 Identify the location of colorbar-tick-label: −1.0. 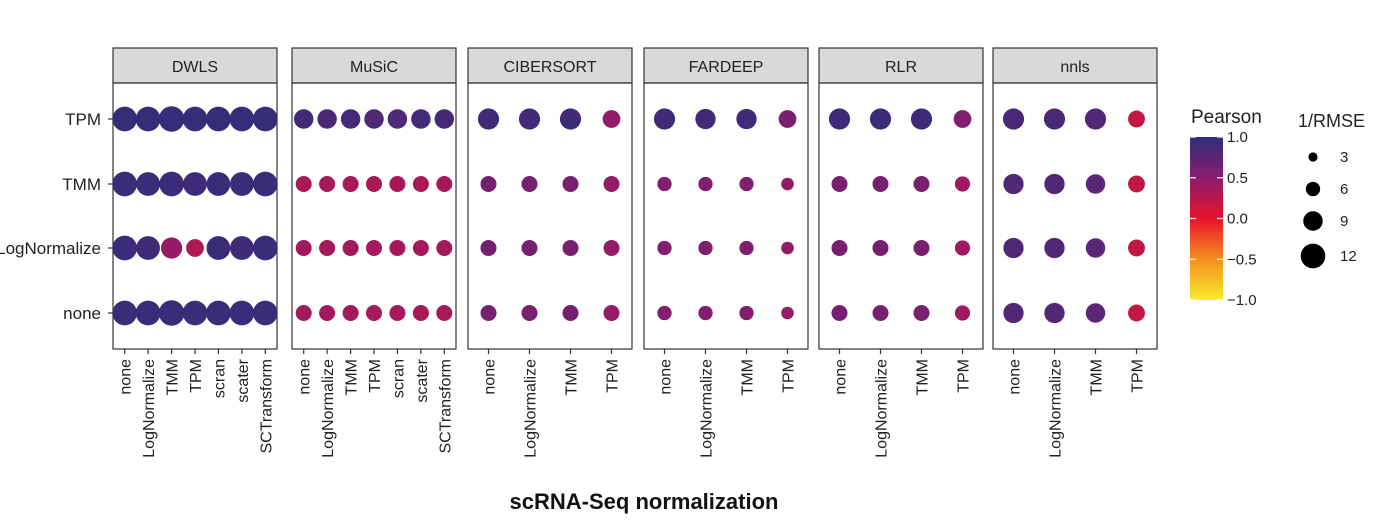
(1242, 300).